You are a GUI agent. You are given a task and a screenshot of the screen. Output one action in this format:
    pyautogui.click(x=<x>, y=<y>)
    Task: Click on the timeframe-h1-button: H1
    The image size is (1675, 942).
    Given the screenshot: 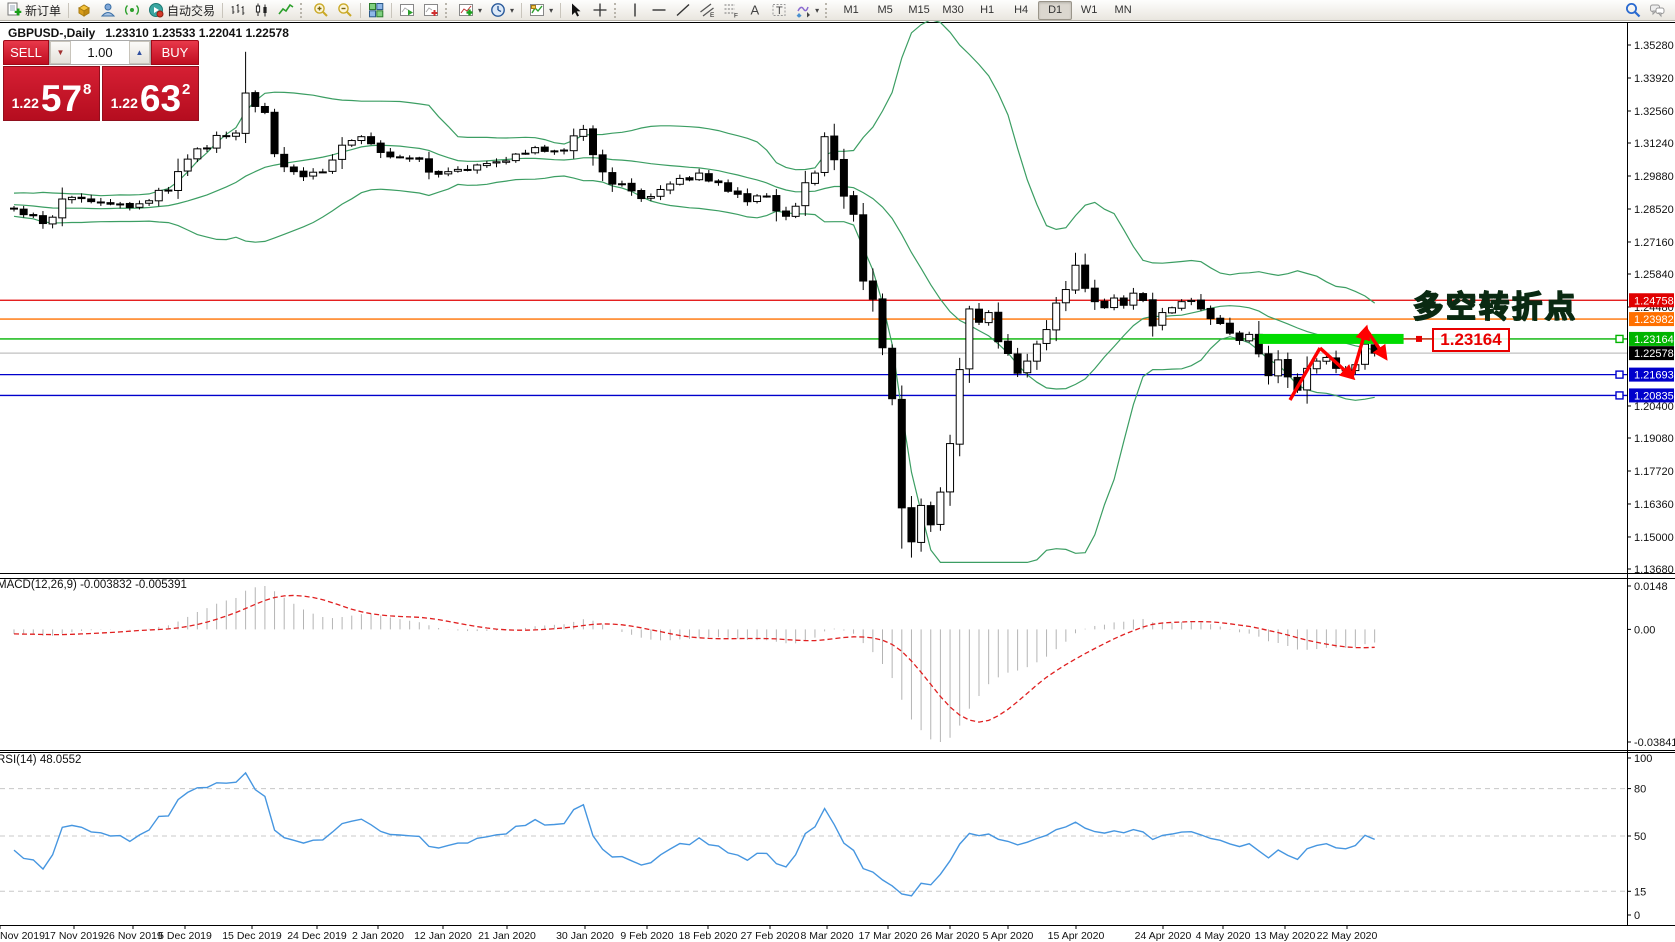 What is the action you would take?
    pyautogui.click(x=987, y=10)
    